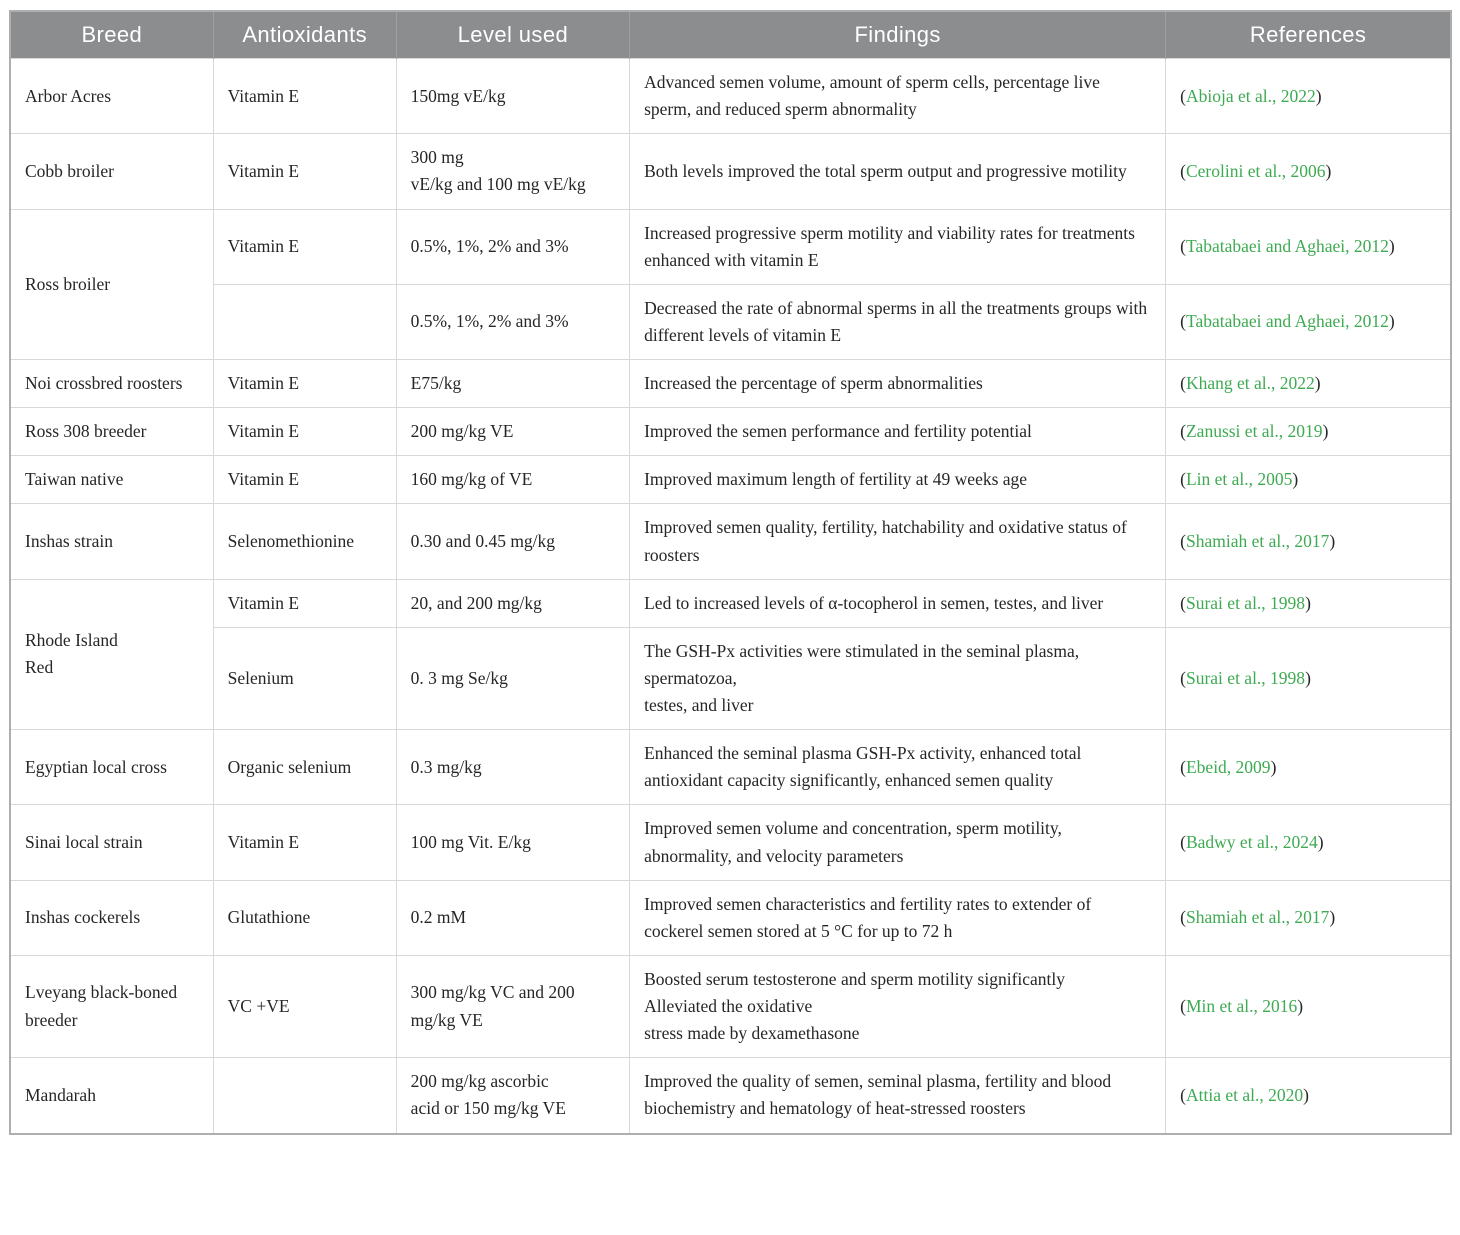  What do you see at coordinates (111, 917) in the screenshot?
I see `breed-cell: Inshas cockerels` at bounding box center [111, 917].